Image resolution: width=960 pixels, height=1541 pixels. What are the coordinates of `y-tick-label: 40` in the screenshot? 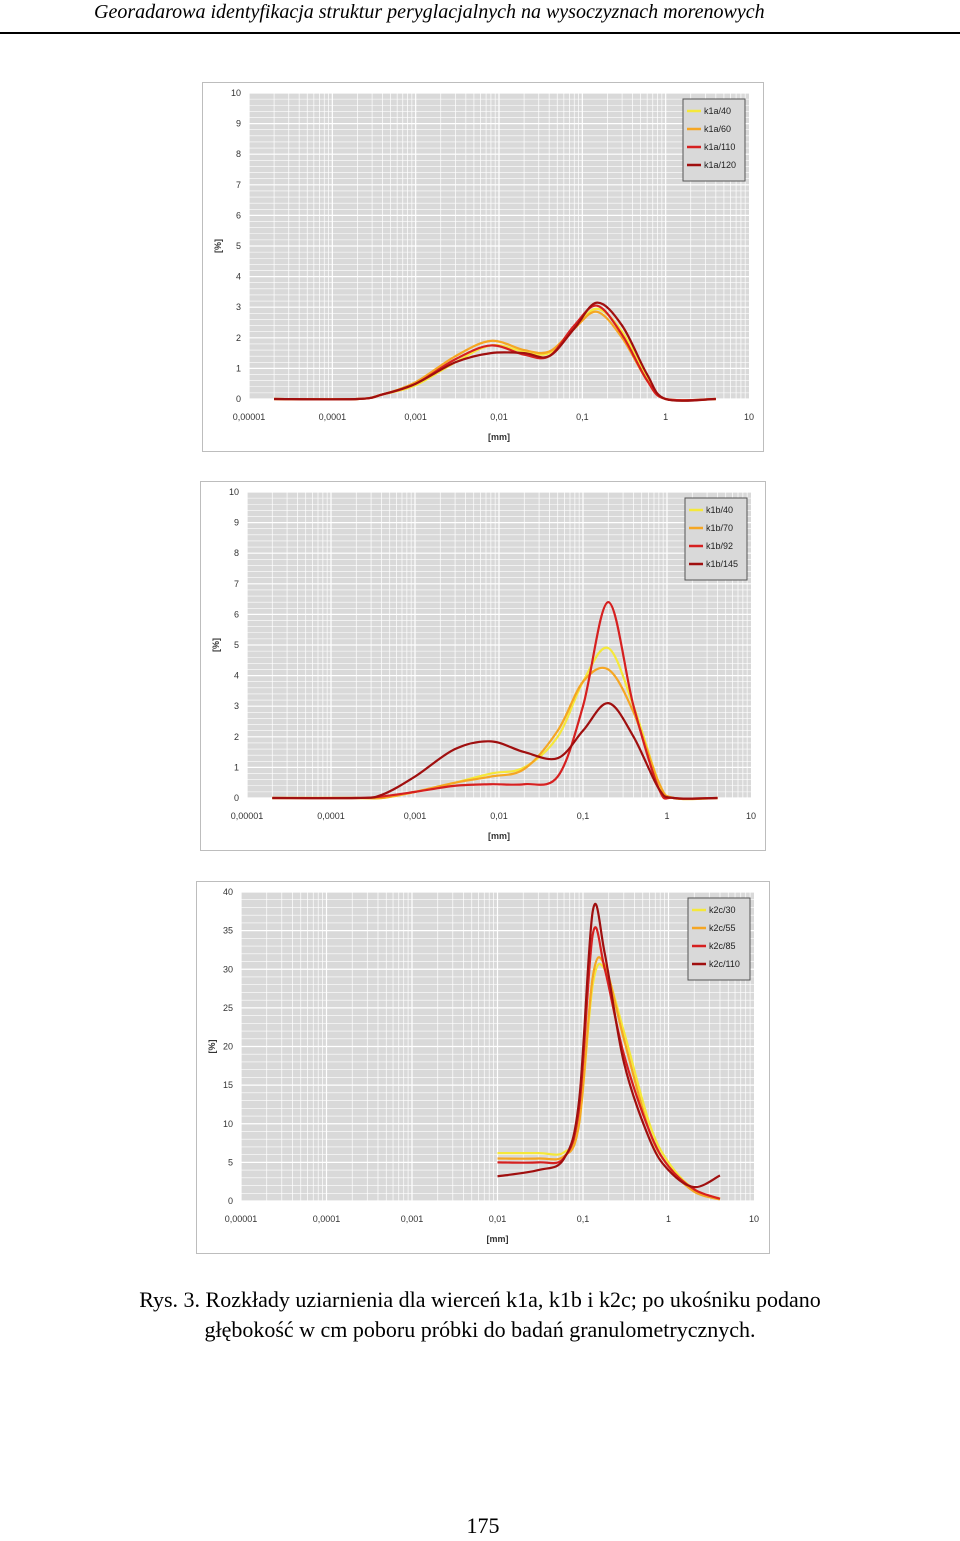 It's located at (228, 892).